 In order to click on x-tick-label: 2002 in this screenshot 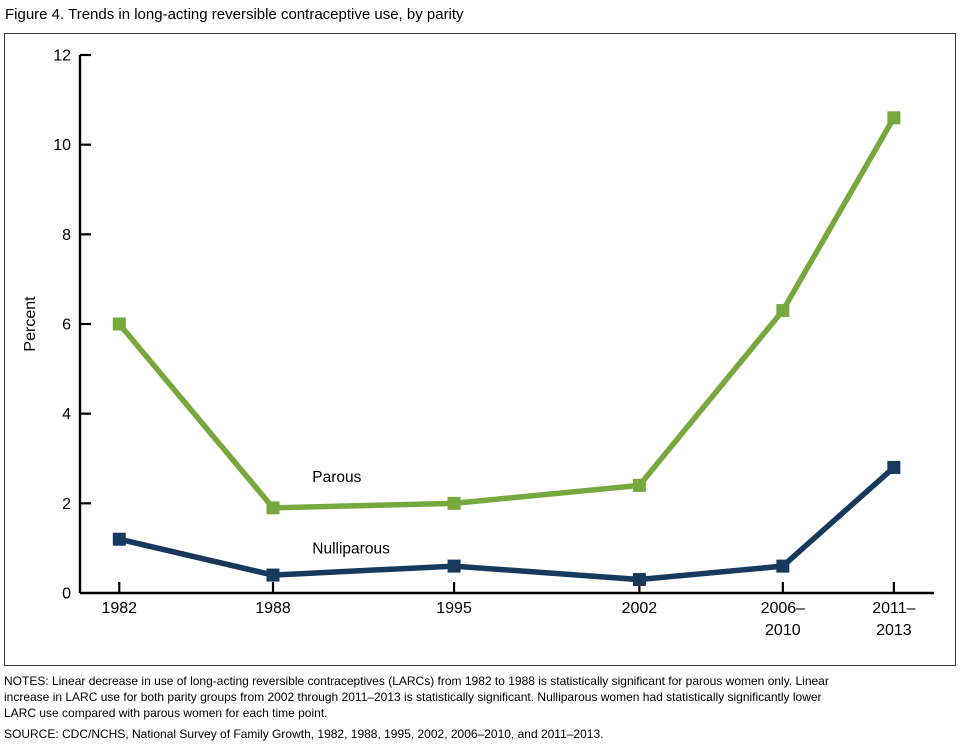, I will do `click(640, 608)`.